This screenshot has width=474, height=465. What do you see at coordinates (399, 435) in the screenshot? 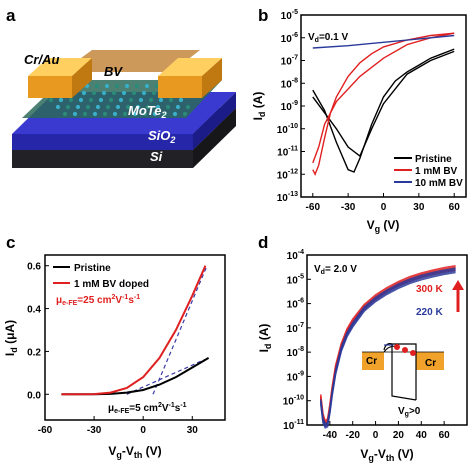
I see `chart-d-xtick: 20` at bounding box center [399, 435].